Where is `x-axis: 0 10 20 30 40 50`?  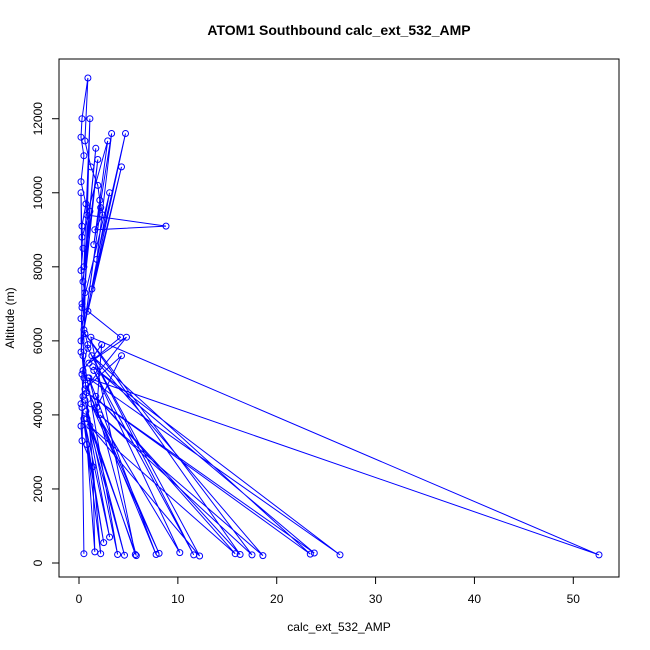
x-axis: 0 10 20 30 40 50 is located at coordinates (328, 591).